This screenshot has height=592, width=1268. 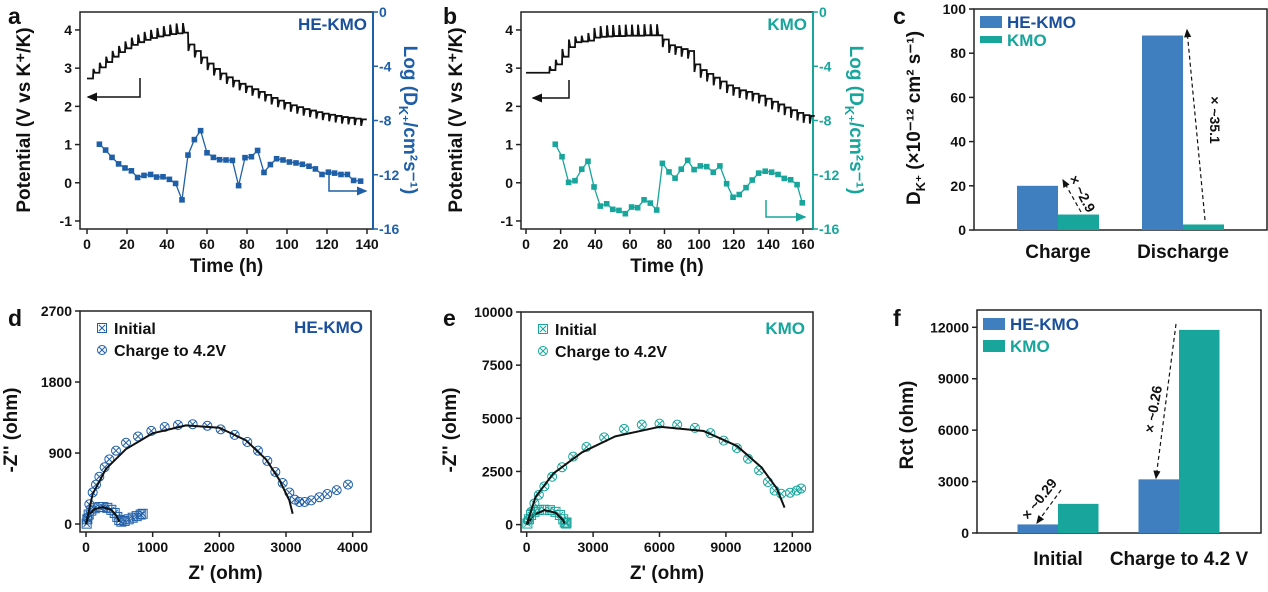 I want to click on y-tick-label: 12000, so click(x=949, y=327).